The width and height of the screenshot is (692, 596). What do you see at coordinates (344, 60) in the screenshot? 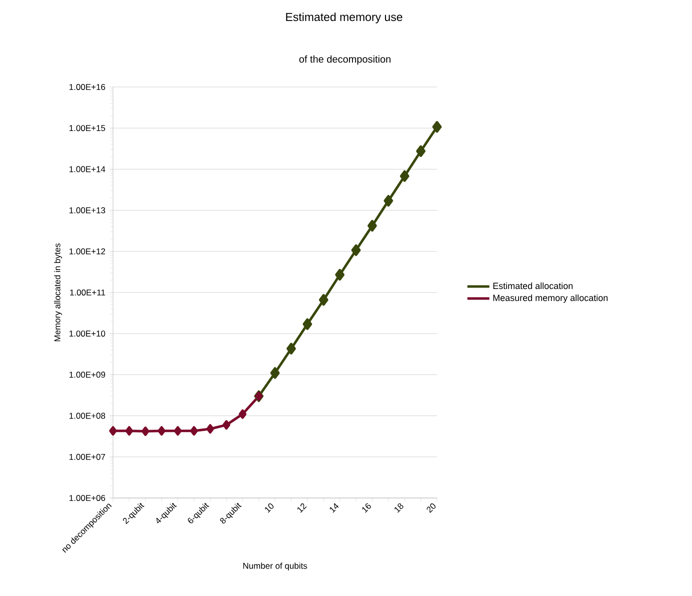
I see `chart-subtitle: of the decomposition` at bounding box center [344, 60].